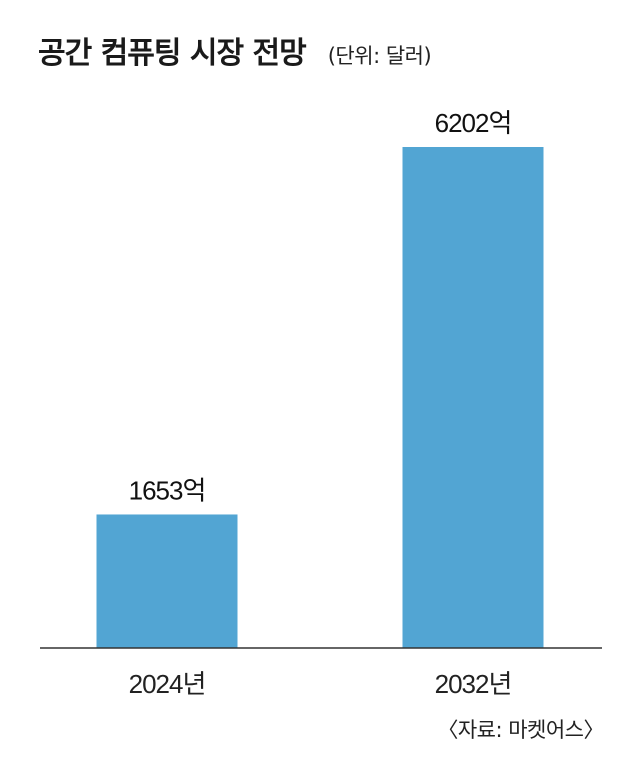  I want to click on chart-title: 공간 컴퓨팅 시장 전망, so click(172, 53).